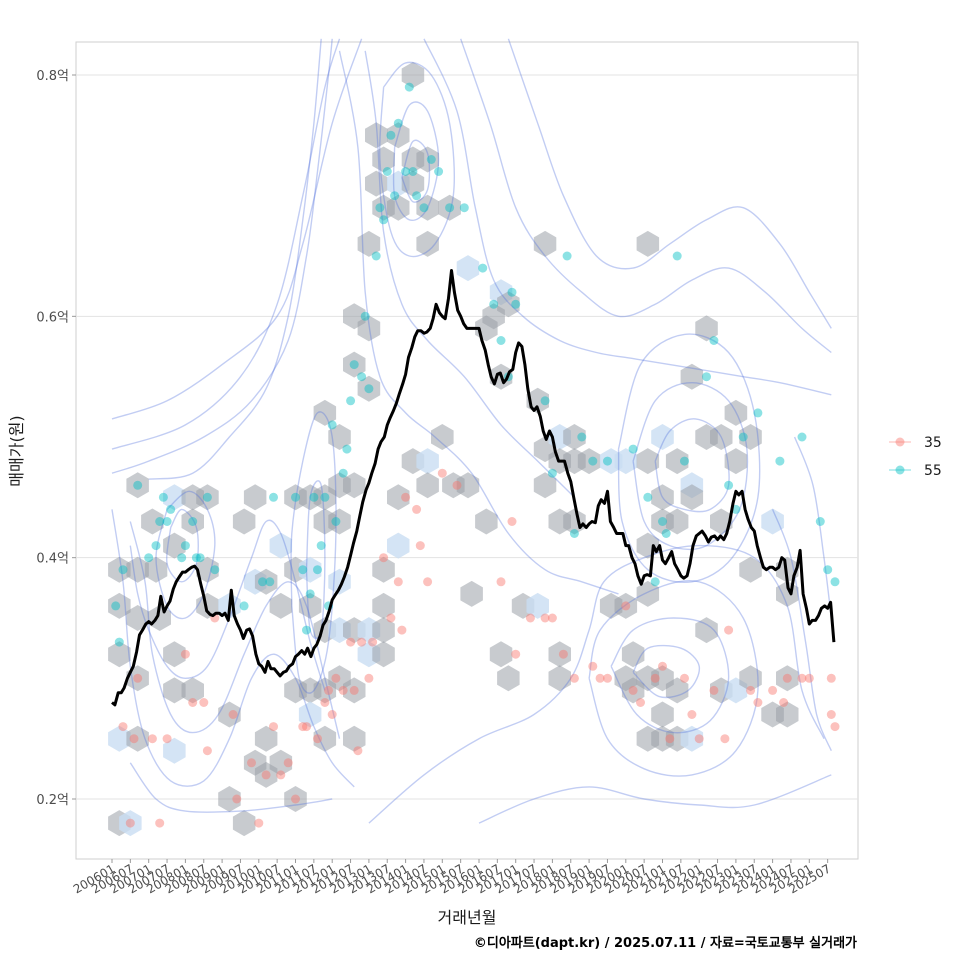 This screenshot has height=960, width=960. What do you see at coordinates (915, 471) in the screenshot?
I see `legend-item-55: 55` at bounding box center [915, 471].